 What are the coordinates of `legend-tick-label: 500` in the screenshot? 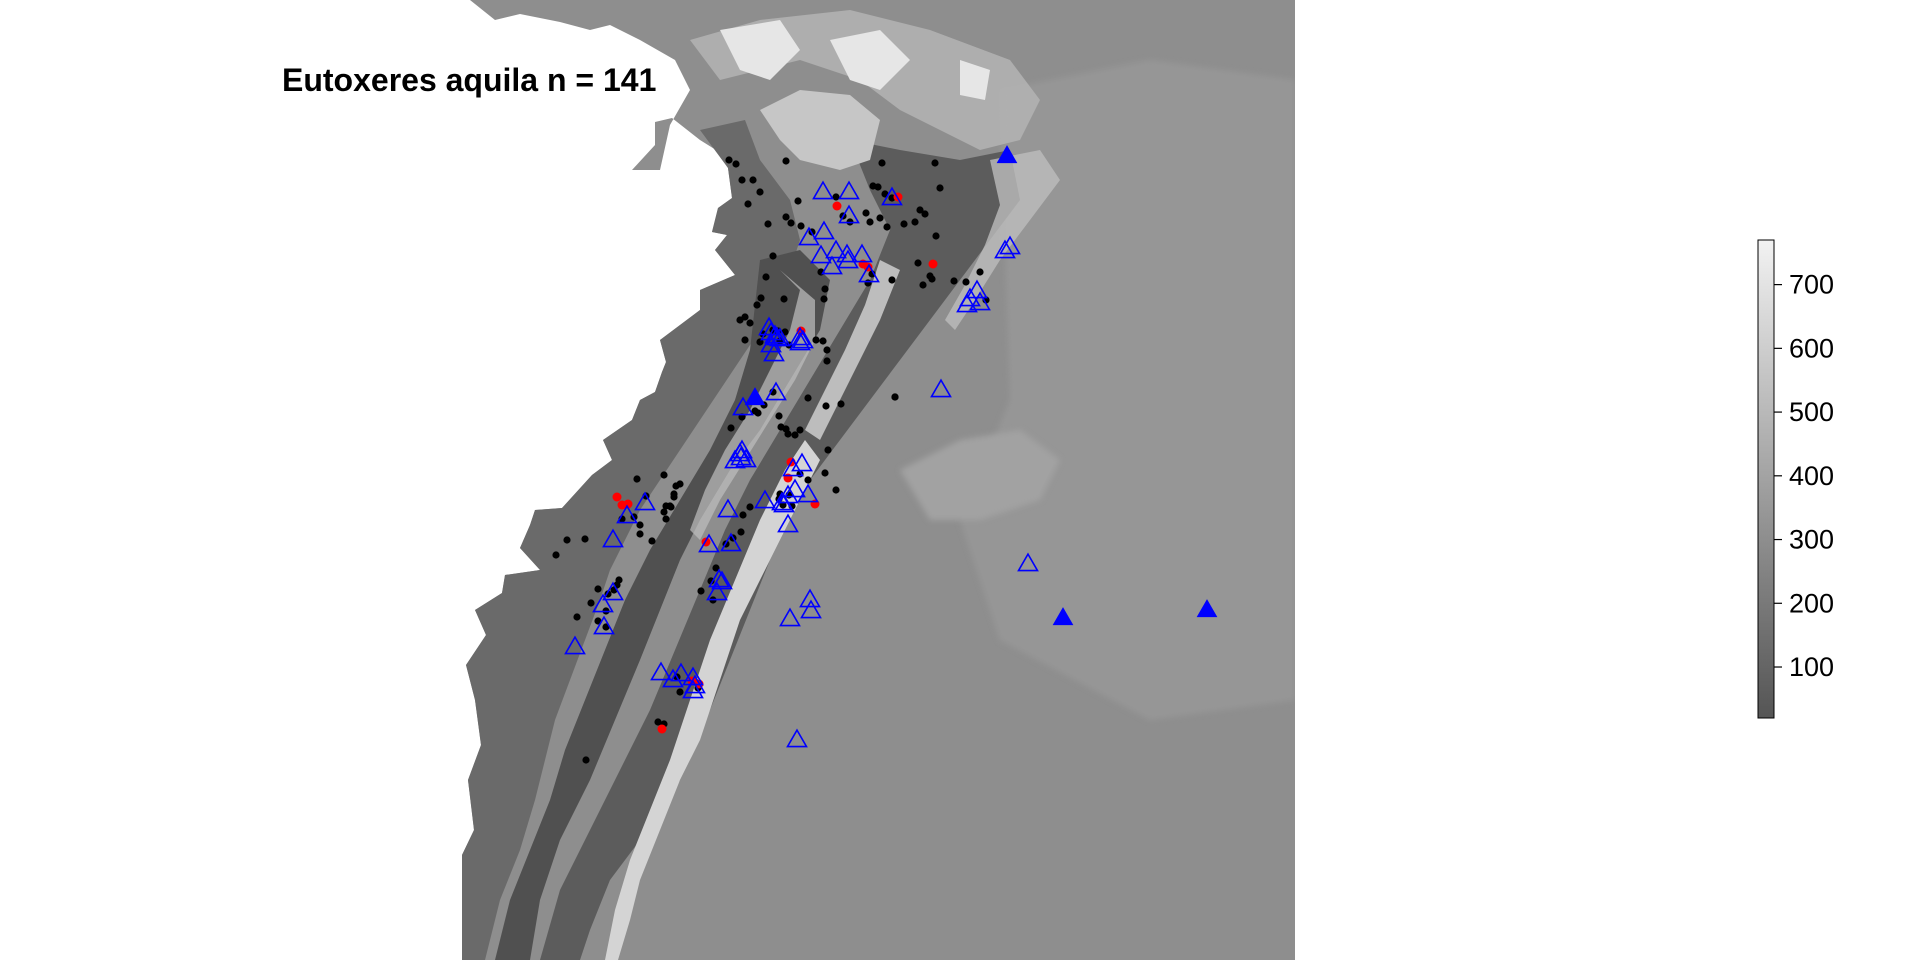 It's located at (1811, 412).